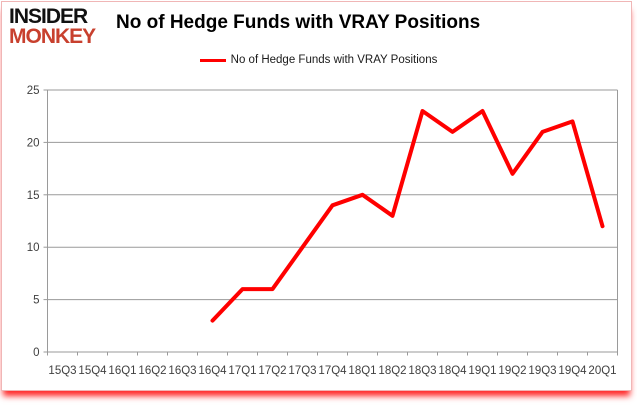  I want to click on legend-line-marker, so click(212, 60).